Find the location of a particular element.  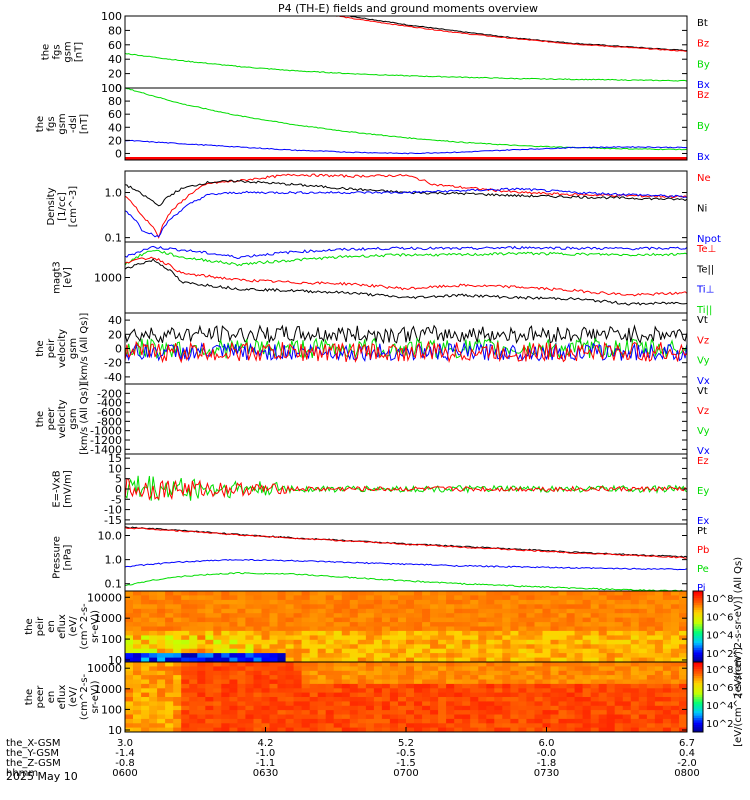

heatmap-peir_eflux is located at coordinates (406, 626).